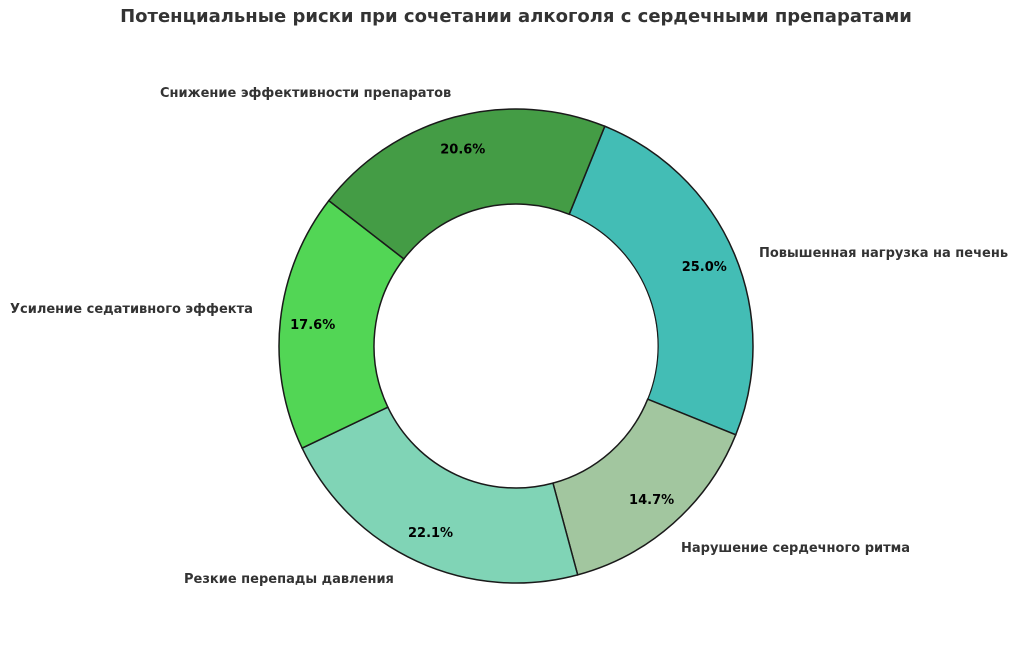 This screenshot has width=1024, height=652. Describe the element at coordinates (305, 93) in the screenshot. I see `slice-category-label: Снижение эффективности препаратов` at that location.